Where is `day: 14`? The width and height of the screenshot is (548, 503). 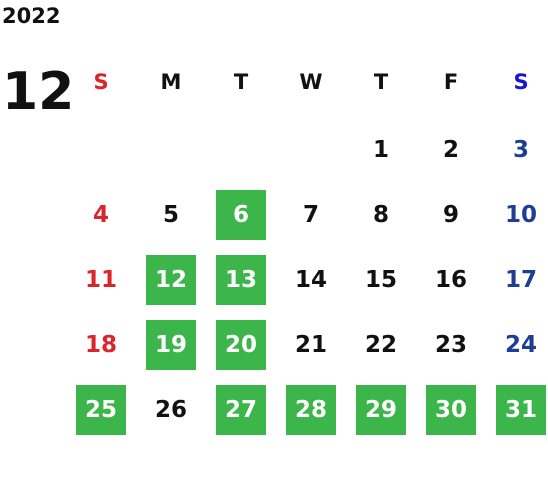
day: 14 is located at coordinates (310, 280).